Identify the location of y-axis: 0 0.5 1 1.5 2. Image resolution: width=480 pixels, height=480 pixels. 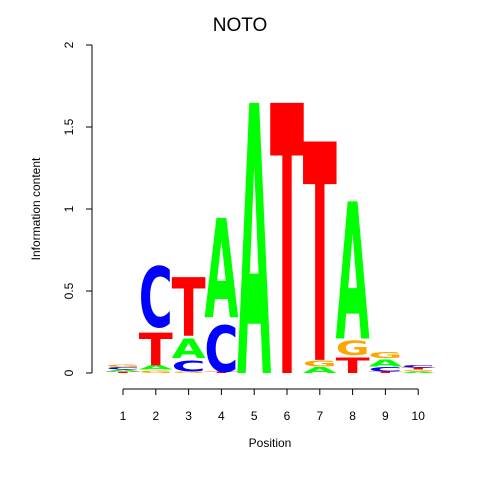
(77, 208).